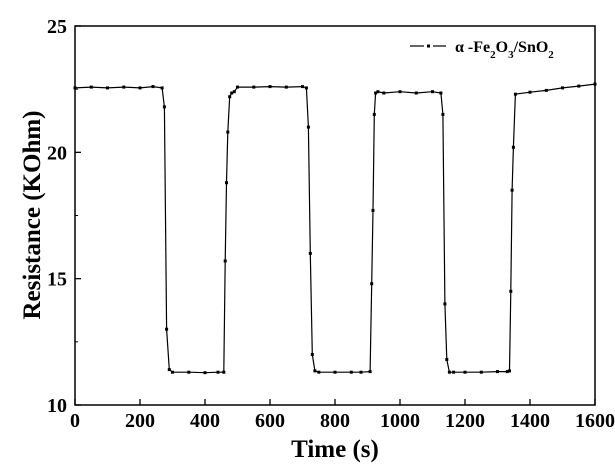 Image resolution: width=615 pixels, height=465 pixels. What do you see at coordinates (504, 50) in the screenshot?
I see `legend-label: α -Fe2O3/SnO2` at bounding box center [504, 50].